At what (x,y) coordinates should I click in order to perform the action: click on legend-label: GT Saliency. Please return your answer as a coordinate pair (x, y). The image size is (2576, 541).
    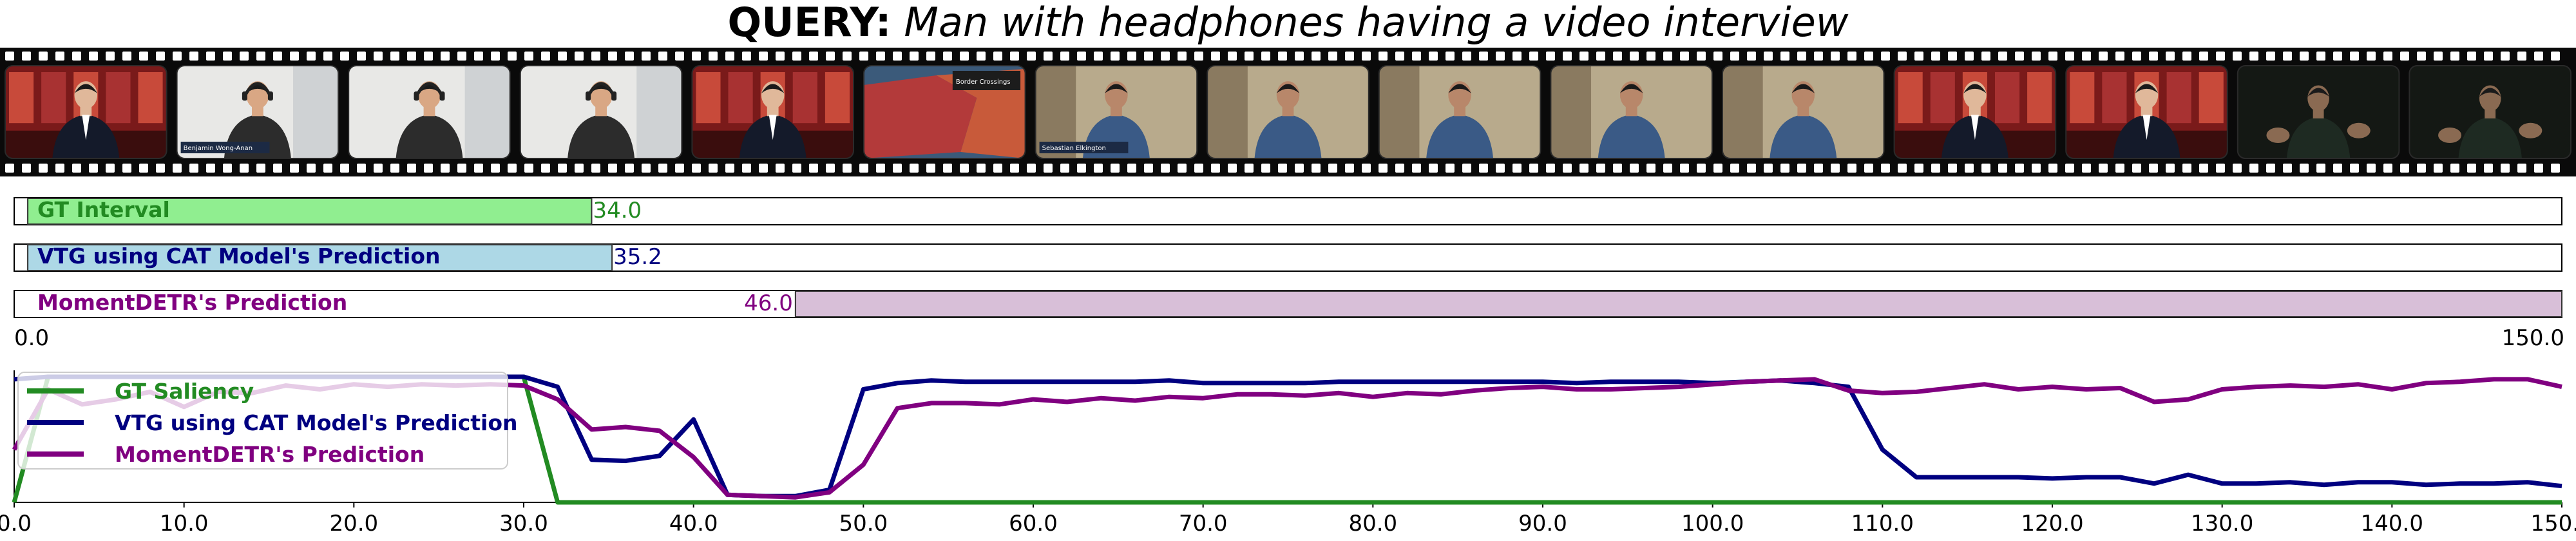
    Looking at the image, I should click on (184, 391).